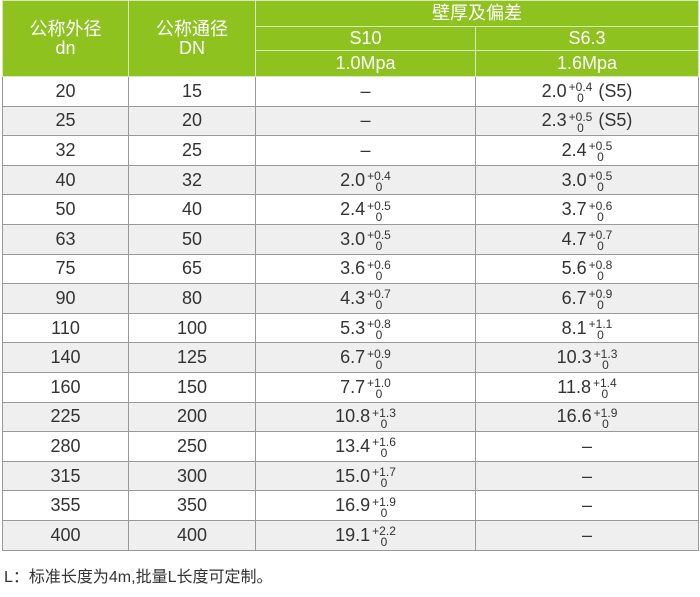 The width and height of the screenshot is (700, 597). I want to click on header-s63-pressure: 1.6Mpa, so click(587, 63).